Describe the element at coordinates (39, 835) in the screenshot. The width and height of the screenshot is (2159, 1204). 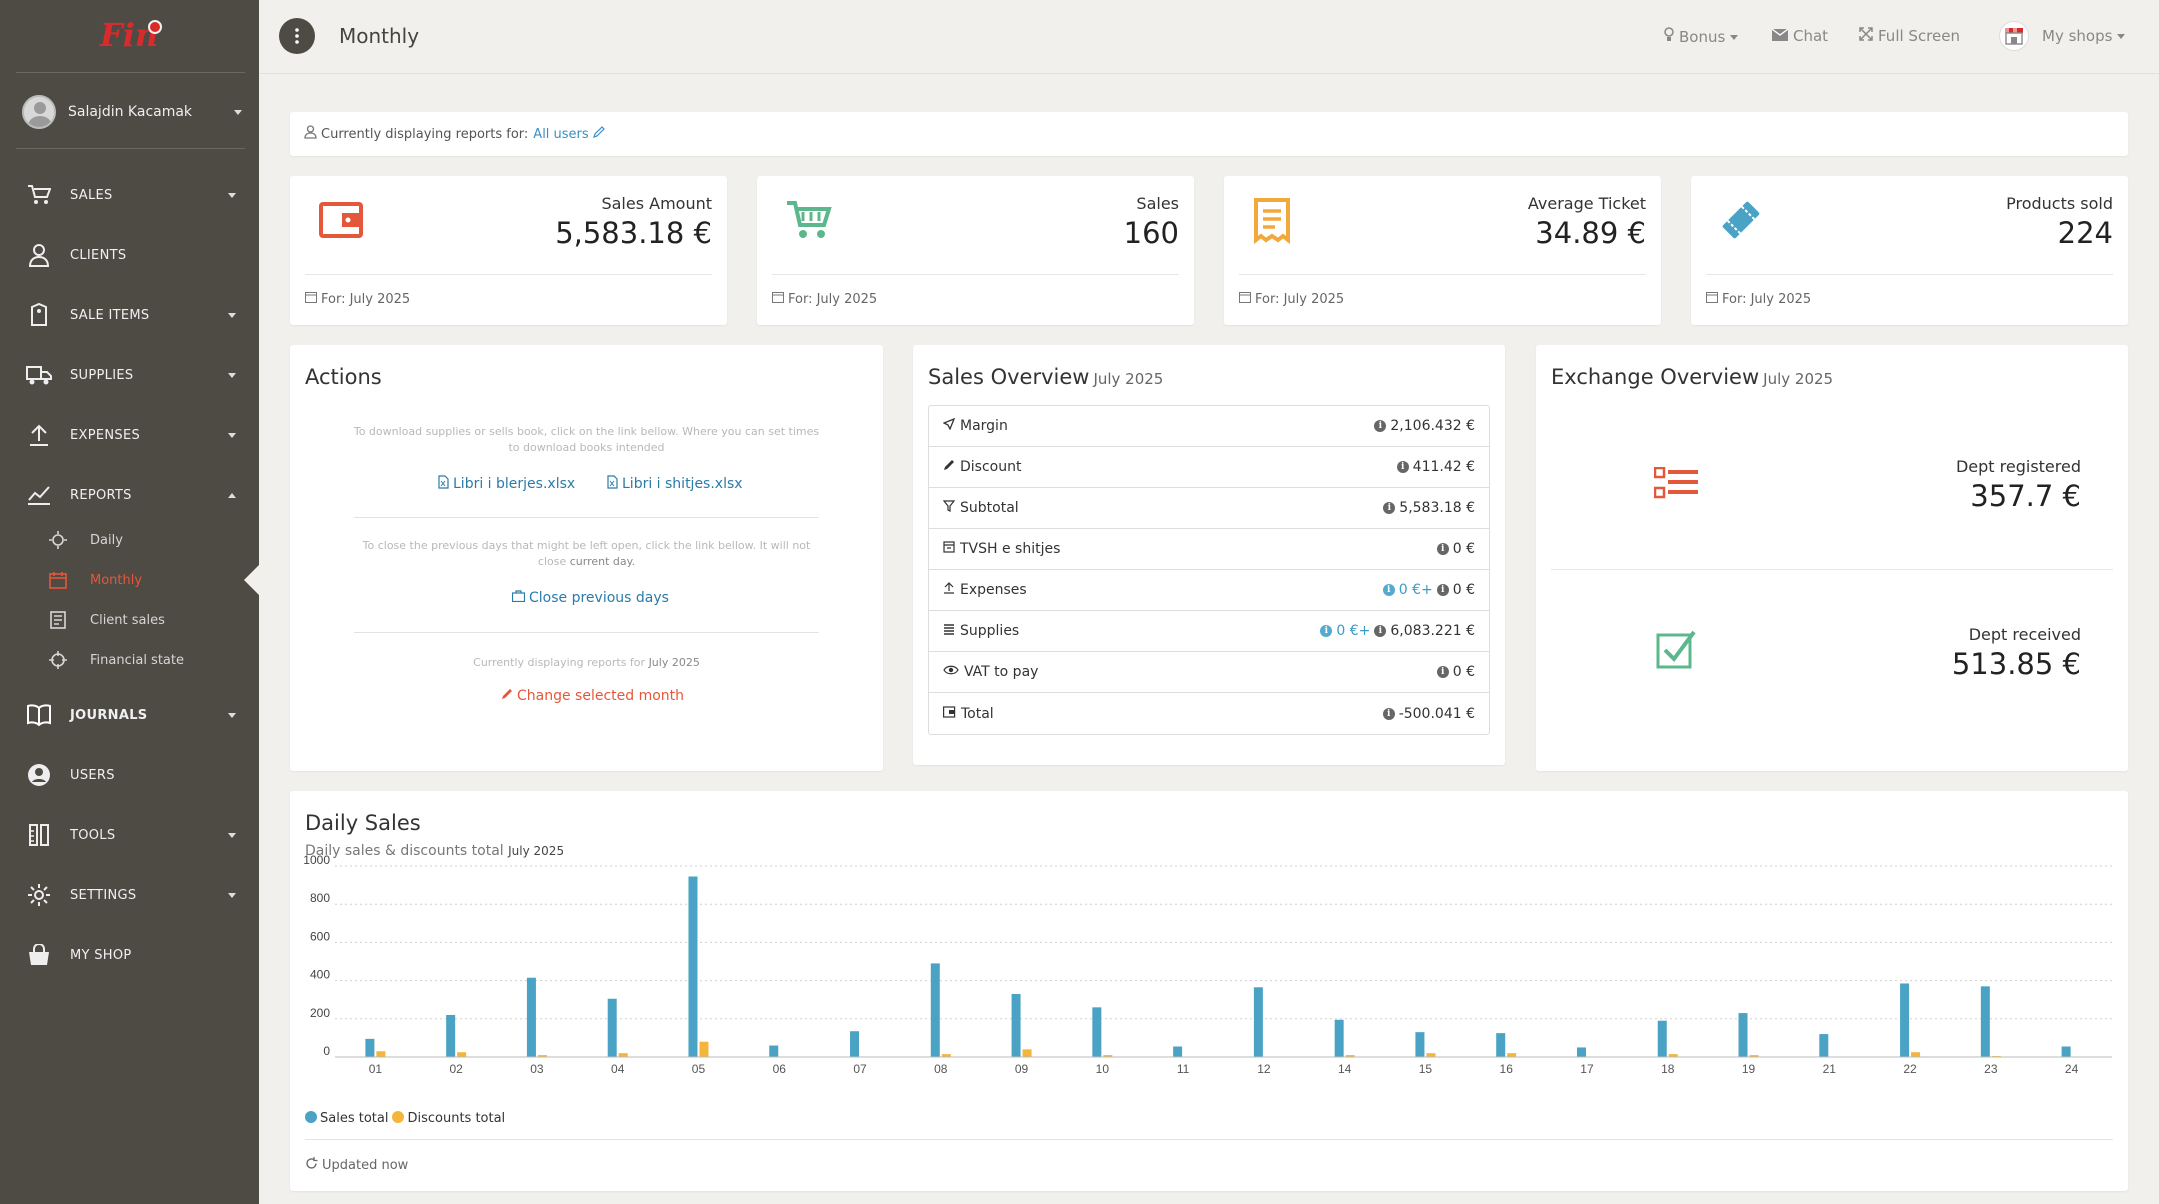
I see `tools-icon` at that location.